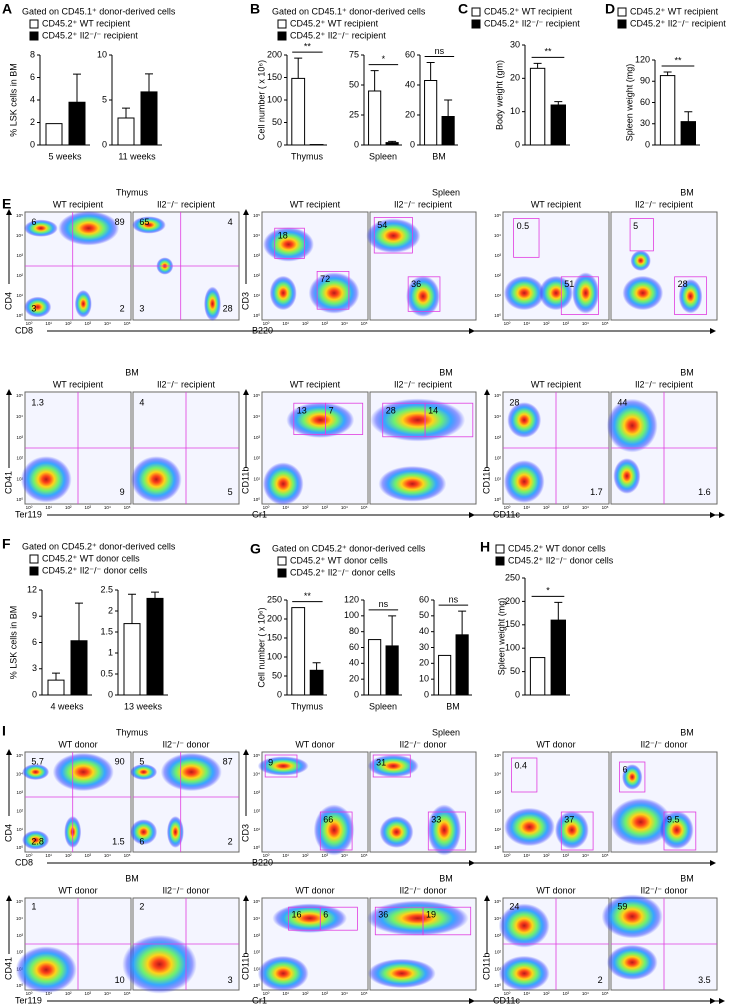 The height and width of the screenshot is (1008, 733). Describe the element at coordinates (416, 284) in the screenshot. I see `population-percent: 36` at that location.